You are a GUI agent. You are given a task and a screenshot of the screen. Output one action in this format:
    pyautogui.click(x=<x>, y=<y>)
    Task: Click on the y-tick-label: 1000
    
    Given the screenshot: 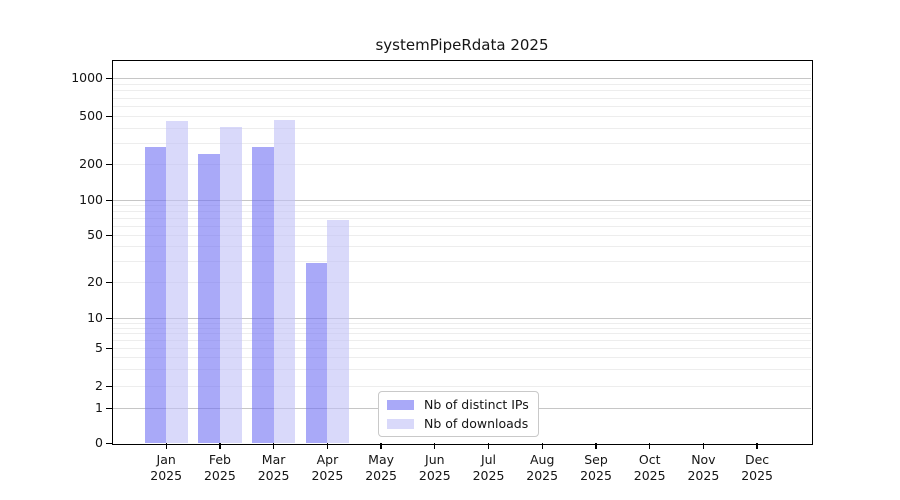 What is the action you would take?
    pyautogui.click(x=87, y=77)
    